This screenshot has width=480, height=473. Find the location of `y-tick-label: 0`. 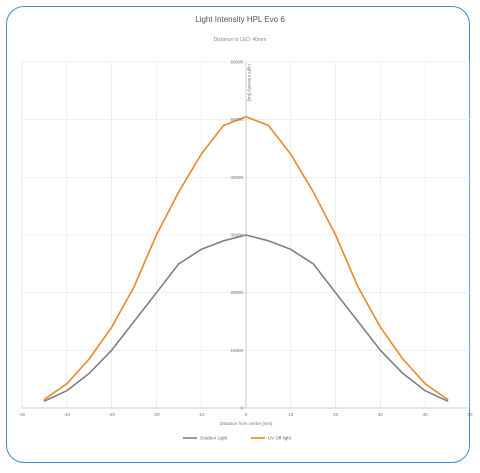

y-tick-label: 0 is located at coordinates (241, 408).